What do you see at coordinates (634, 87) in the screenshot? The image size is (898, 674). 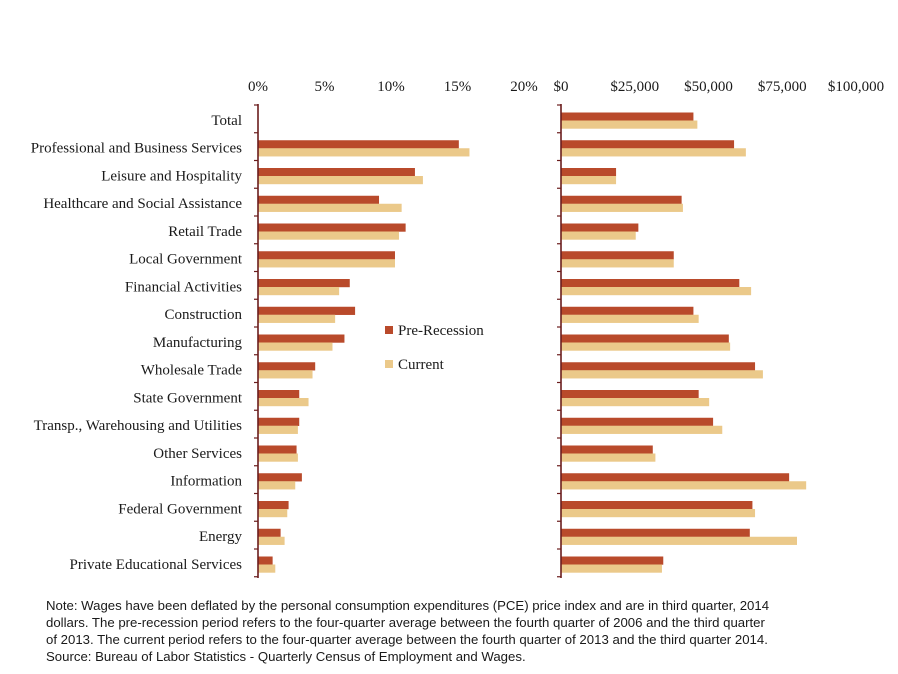 I see `x-tick-label: $25,000` at bounding box center [634, 87].